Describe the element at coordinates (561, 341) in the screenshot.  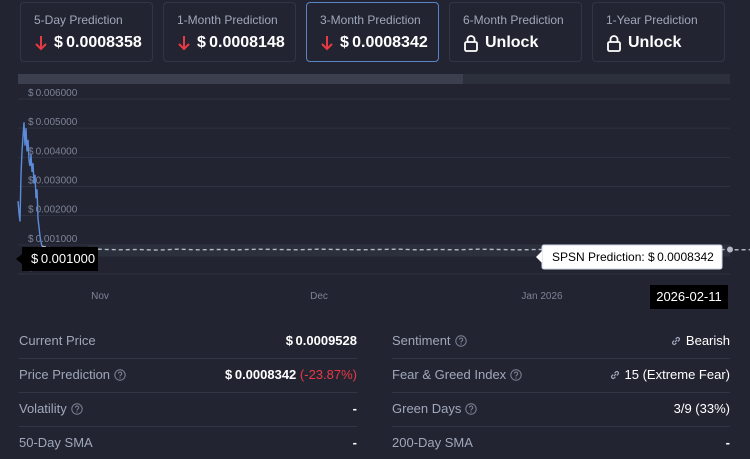
I see `stat-sentiment: Sentiment Bearish` at that location.